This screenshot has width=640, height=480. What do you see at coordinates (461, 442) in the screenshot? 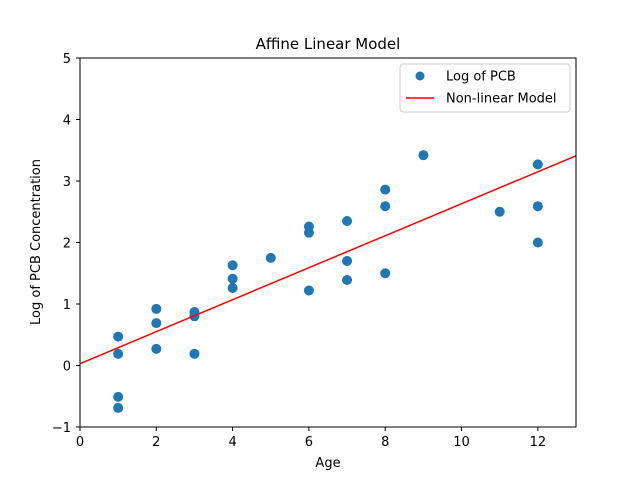
I see `x-tick-label: 10` at bounding box center [461, 442].